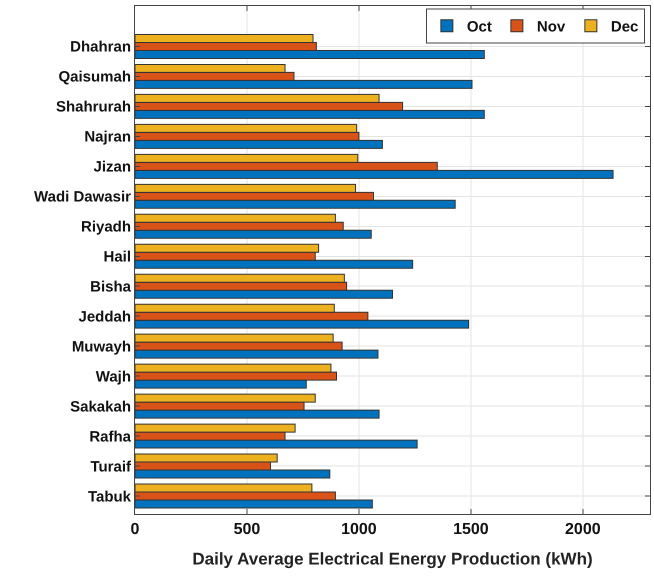 This screenshot has height=576, width=654. What do you see at coordinates (110, 497) in the screenshot?
I see `y-tick-label: Tabuk` at bounding box center [110, 497].